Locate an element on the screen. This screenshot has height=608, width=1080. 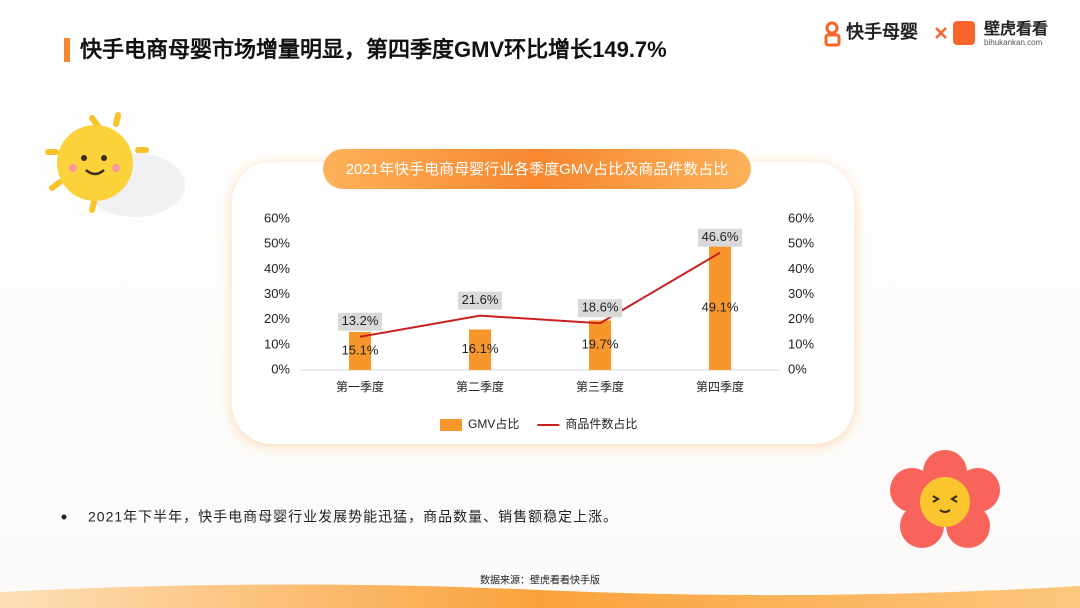
legend-label: GMV占比 is located at coordinates (493, 423).